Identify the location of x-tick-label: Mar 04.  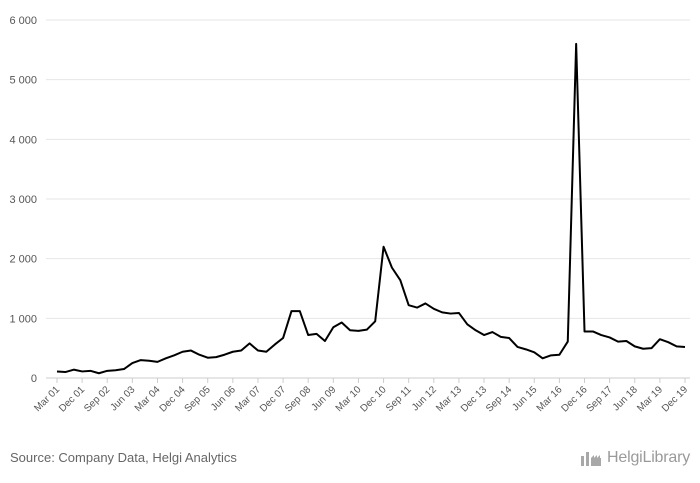
(148, 399).